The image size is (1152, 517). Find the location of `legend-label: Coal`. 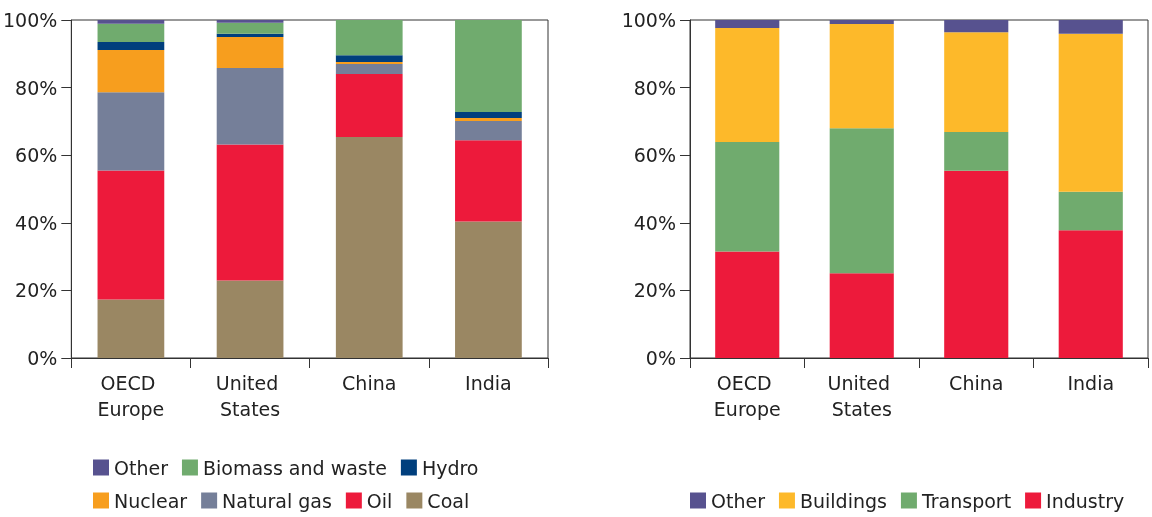

legend-label: Coal is located at coordinates (448, 500).